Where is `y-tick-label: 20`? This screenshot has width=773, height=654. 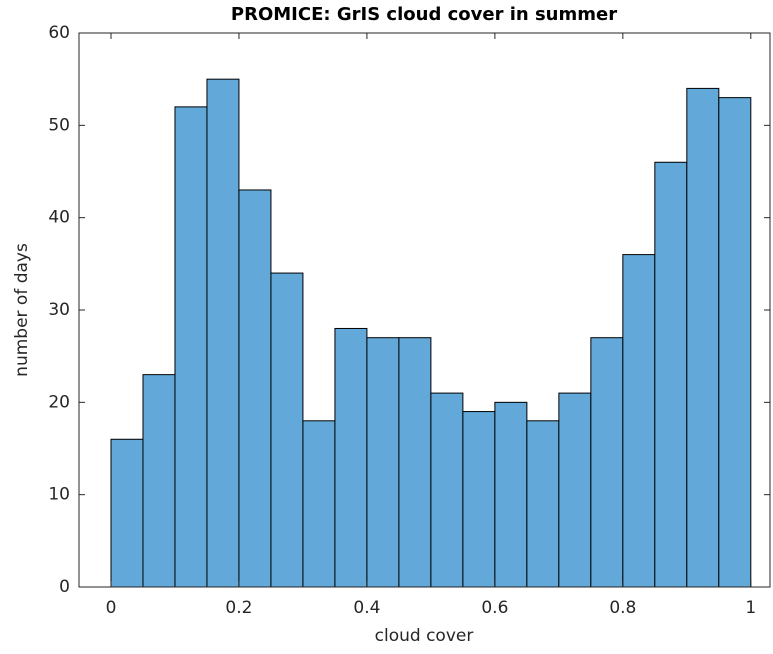 y-tick-label: 20 is located at coordinates (59, 402).